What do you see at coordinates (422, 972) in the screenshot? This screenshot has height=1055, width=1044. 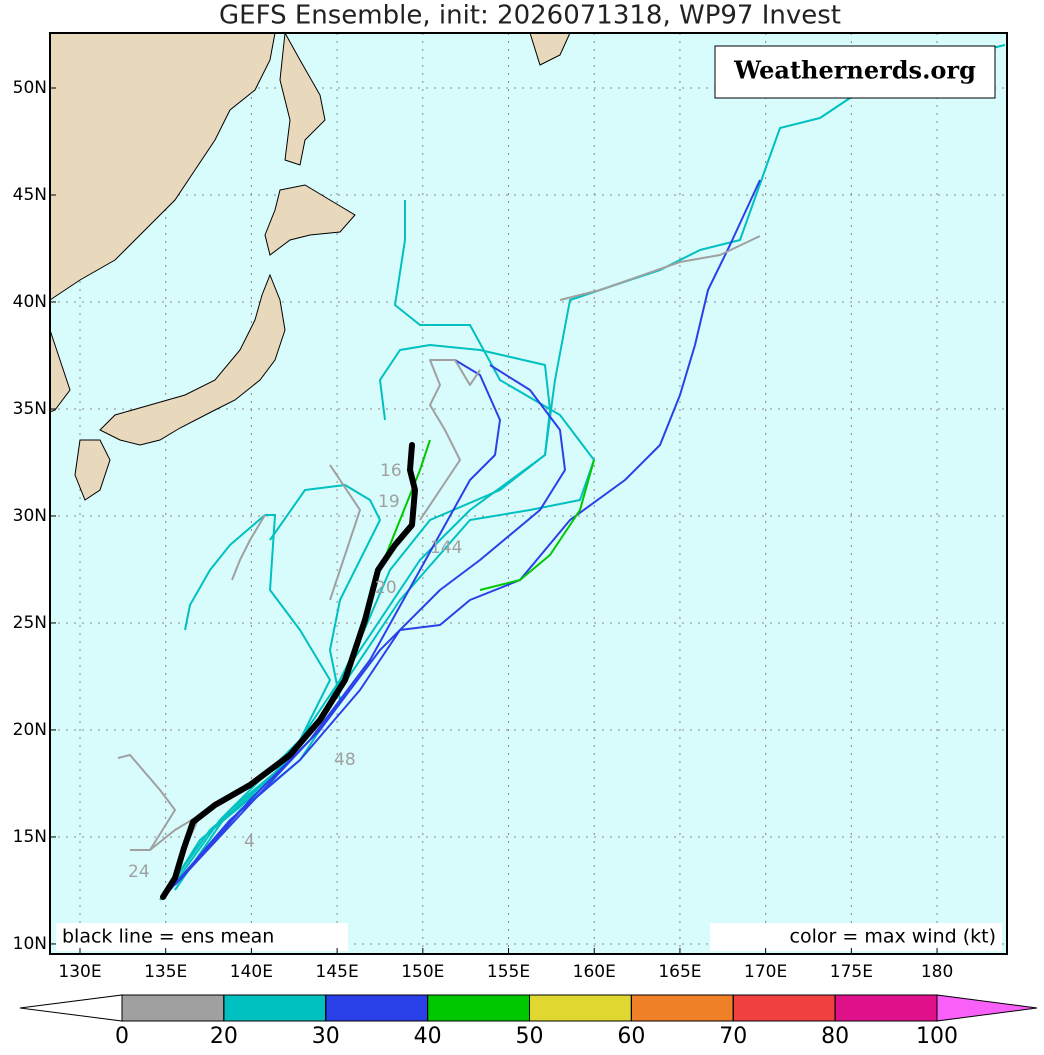 I see `x-tick-label: 150E` at bounding box center [422, 972].